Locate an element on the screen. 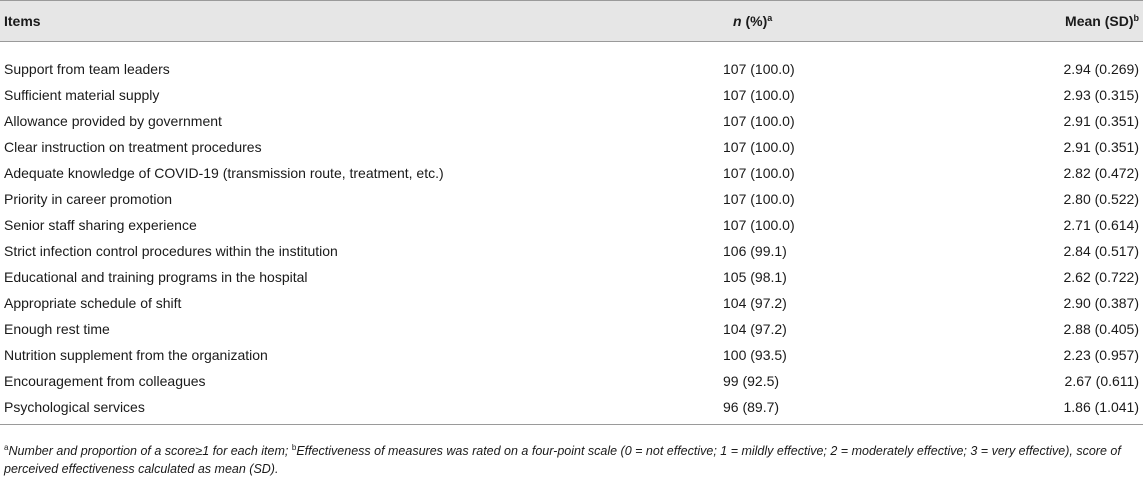 Image resolution: width=1143 pixels, height=481 pixels. mean-sd-cell: 2.62 (0.722) is located at coordinates (1101, 277).